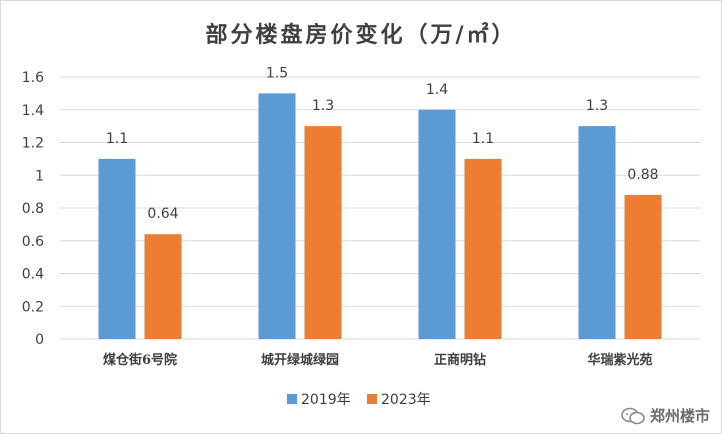 This screenshot has width=722, height=434. I want to click on watermark-text: 郑州楼市, so click(679, 416).